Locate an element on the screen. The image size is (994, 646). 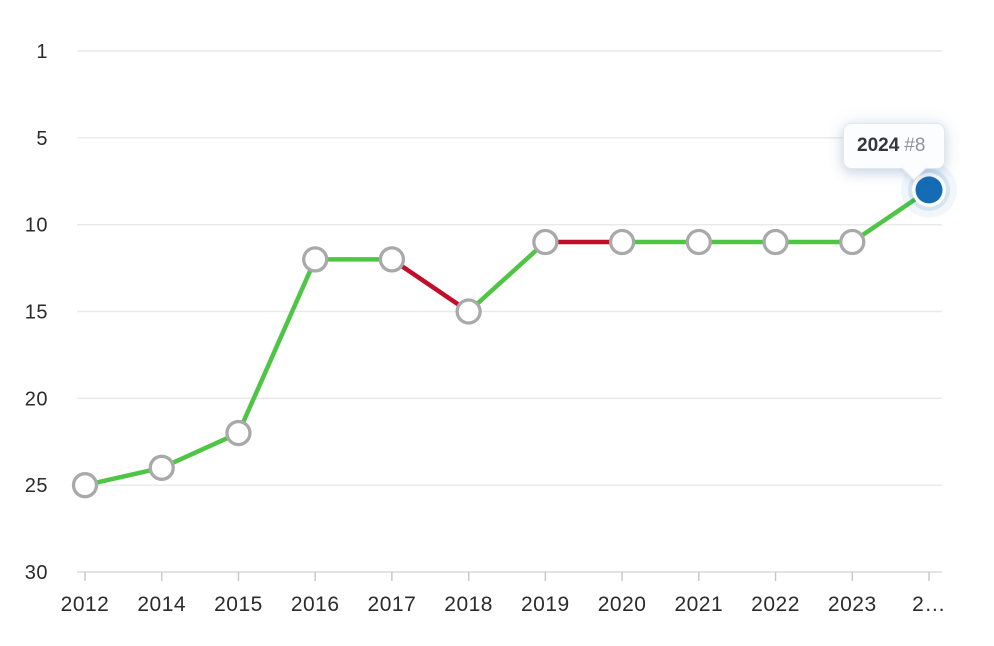
x-axis-tick-label: 2015 is located at coordinates (238, 604).